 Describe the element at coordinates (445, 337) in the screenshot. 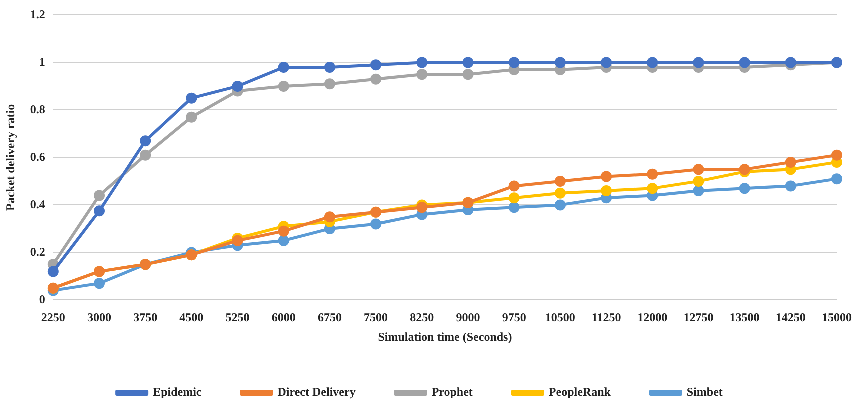

I see `x-axis-title: Simulation time (Seconds)` at that location.